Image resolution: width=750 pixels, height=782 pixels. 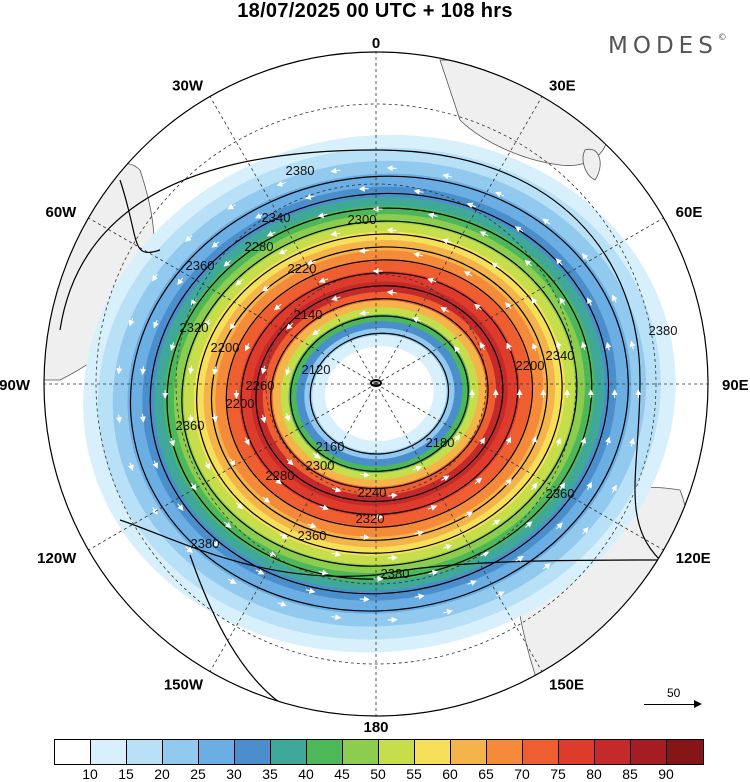 What do you see at coordinates (663, 46) in the screenshot?
I see `brand-name: MODES` at bounding box center [663, 46].